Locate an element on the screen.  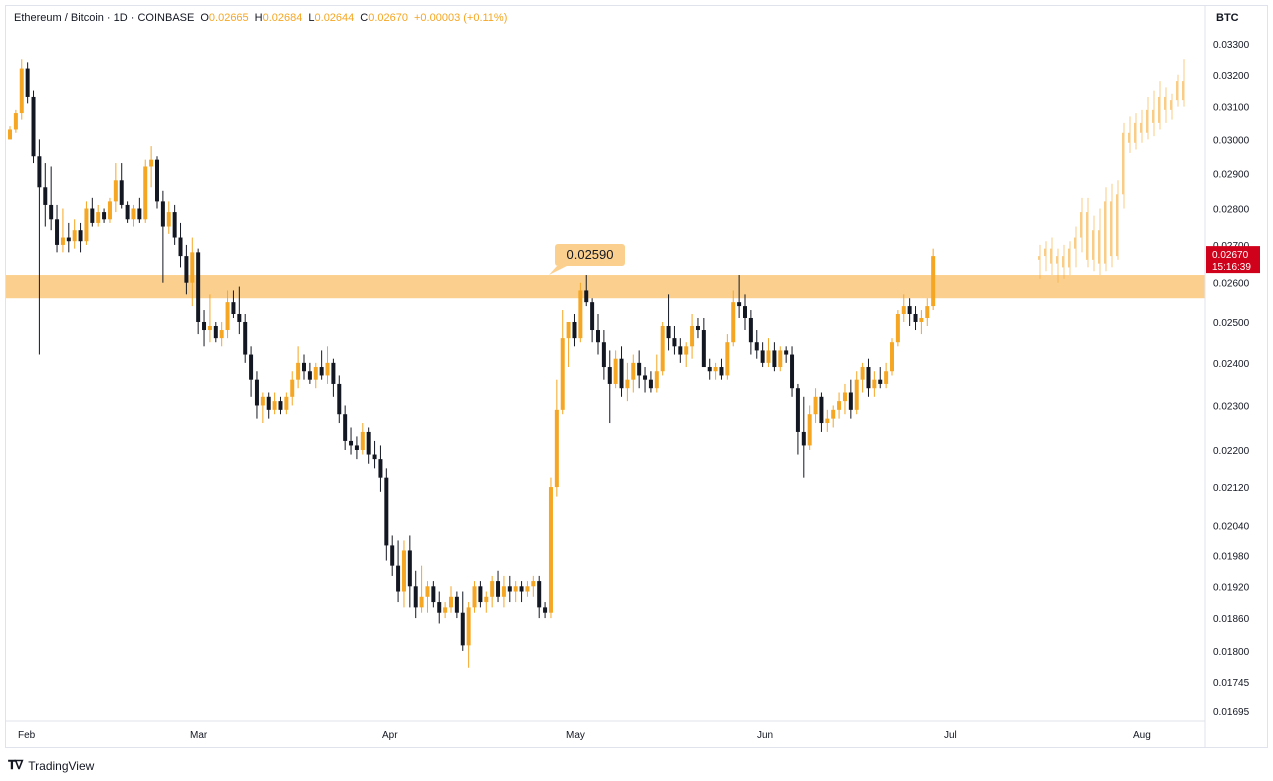
price-tick-label: 0.01980 is located at coordinates (1231, 556).